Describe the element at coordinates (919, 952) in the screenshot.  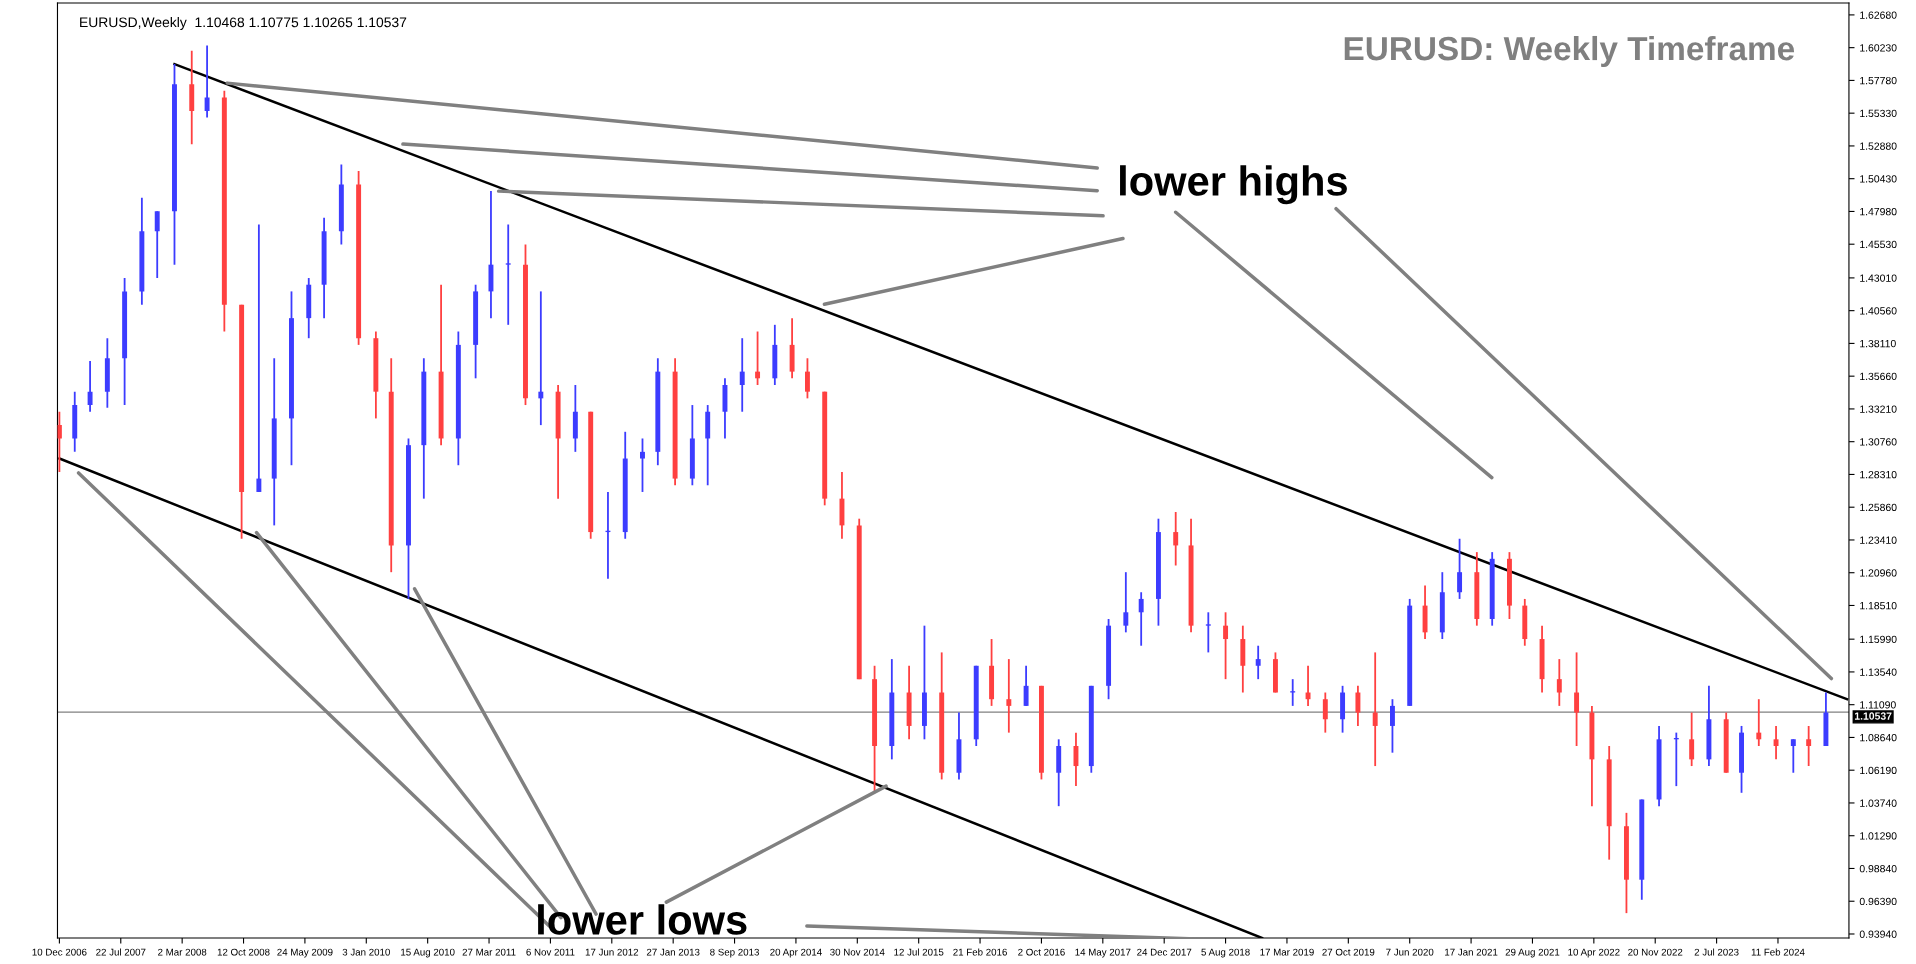
I see `x-tick-label: 12 Jul 2015` at that location.